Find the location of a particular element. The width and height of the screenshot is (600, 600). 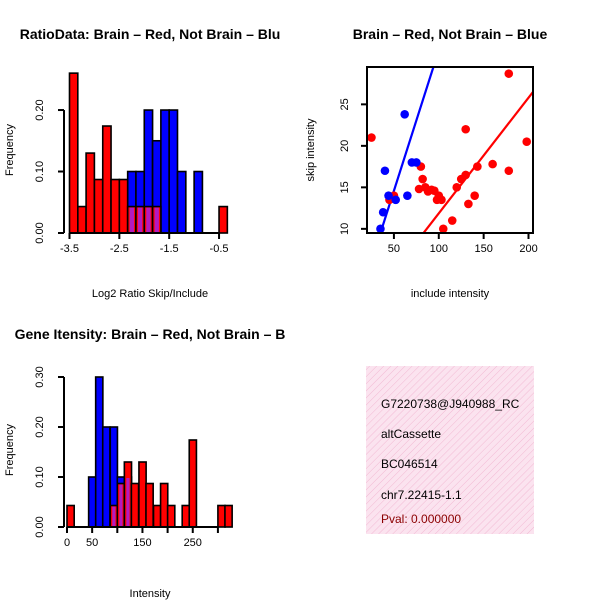

ratio-histogram-title: RatioData: Brain – Red, Not Brain – Blu is located at coordinates (150, 34).